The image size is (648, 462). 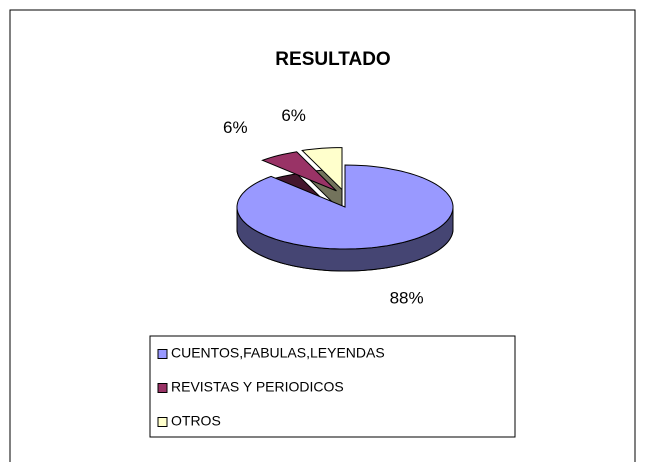 I want to click on legend-label: REVISTAS Y PERIODICOS, so click(x=257, y=387).